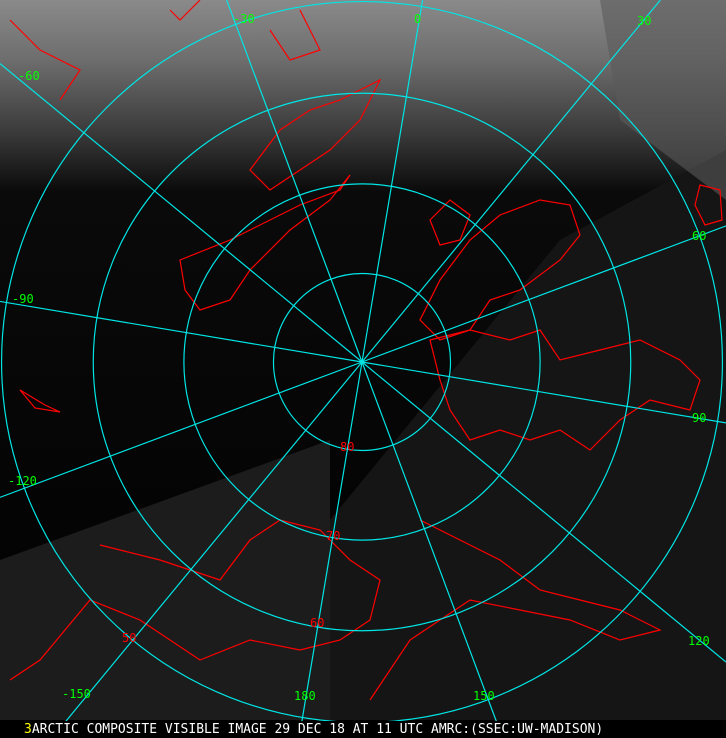 This screenshot has width=726, height=738. I want to click on coastline-canadian-archipelago, so click(565, 390).